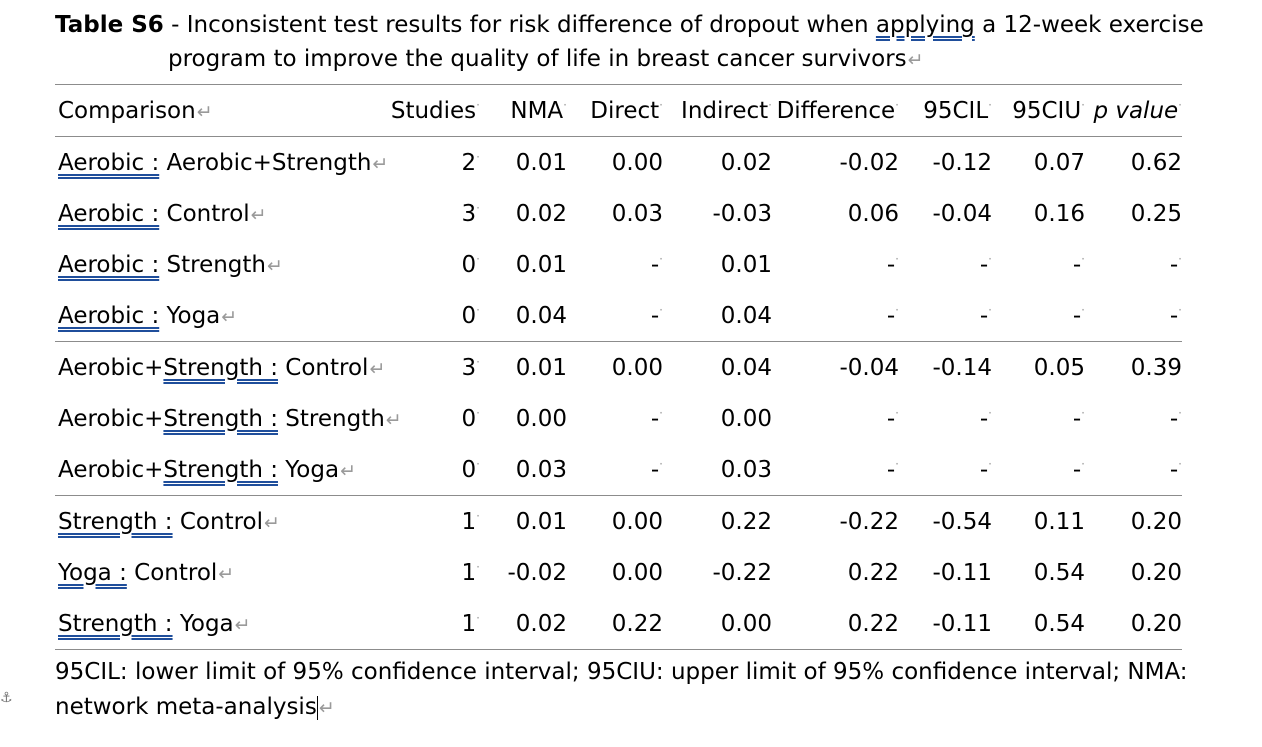 The width and height of the screenshot is (1262, 747). I want to click on cell-comparison: Yoga : Control↵, so click(146, 572).